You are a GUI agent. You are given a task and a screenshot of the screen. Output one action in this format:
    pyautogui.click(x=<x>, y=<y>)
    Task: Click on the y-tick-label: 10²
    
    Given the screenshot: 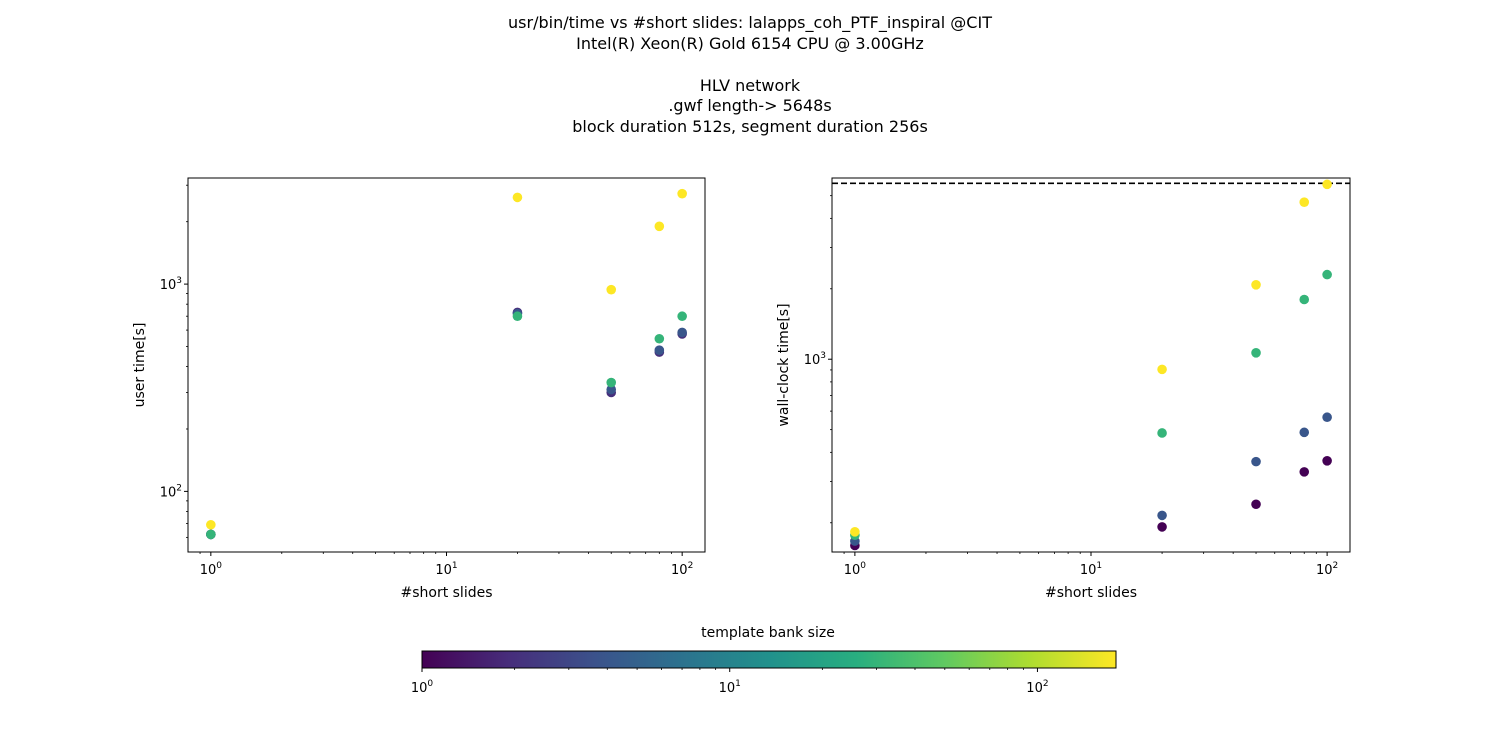 What is the action you would take?
    pyautogui.click(x=171, y=491)
    